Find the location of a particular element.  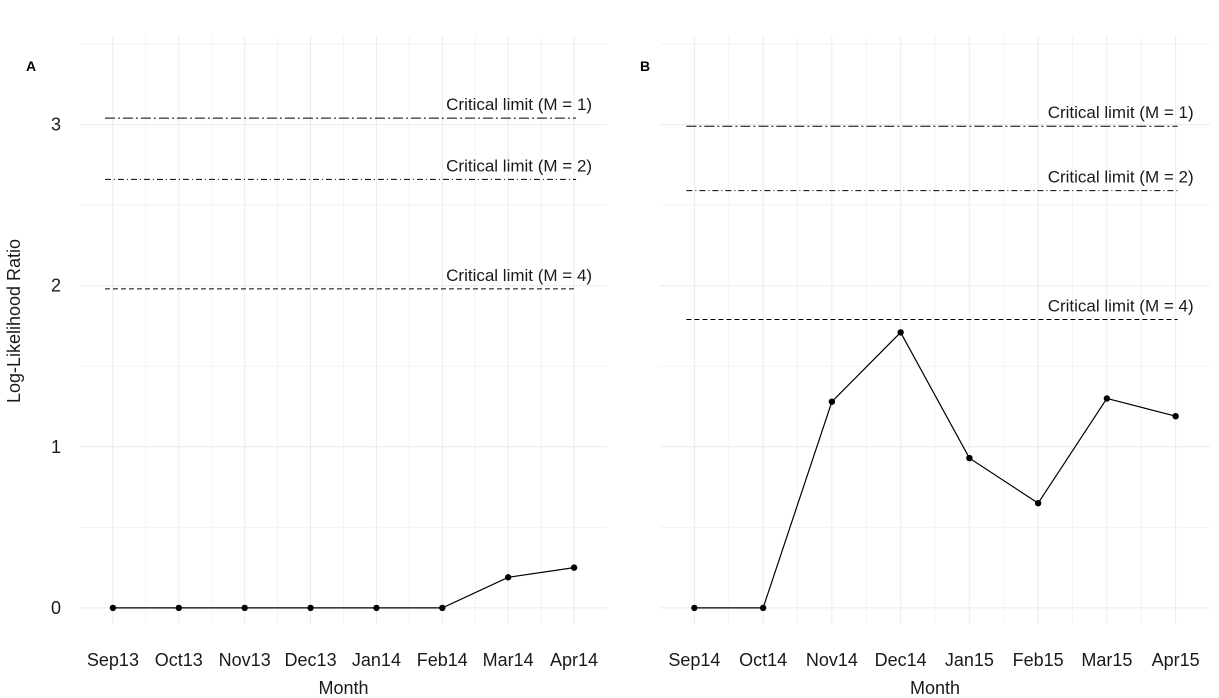

panel-tag: A is located at coordinates (31, 66).